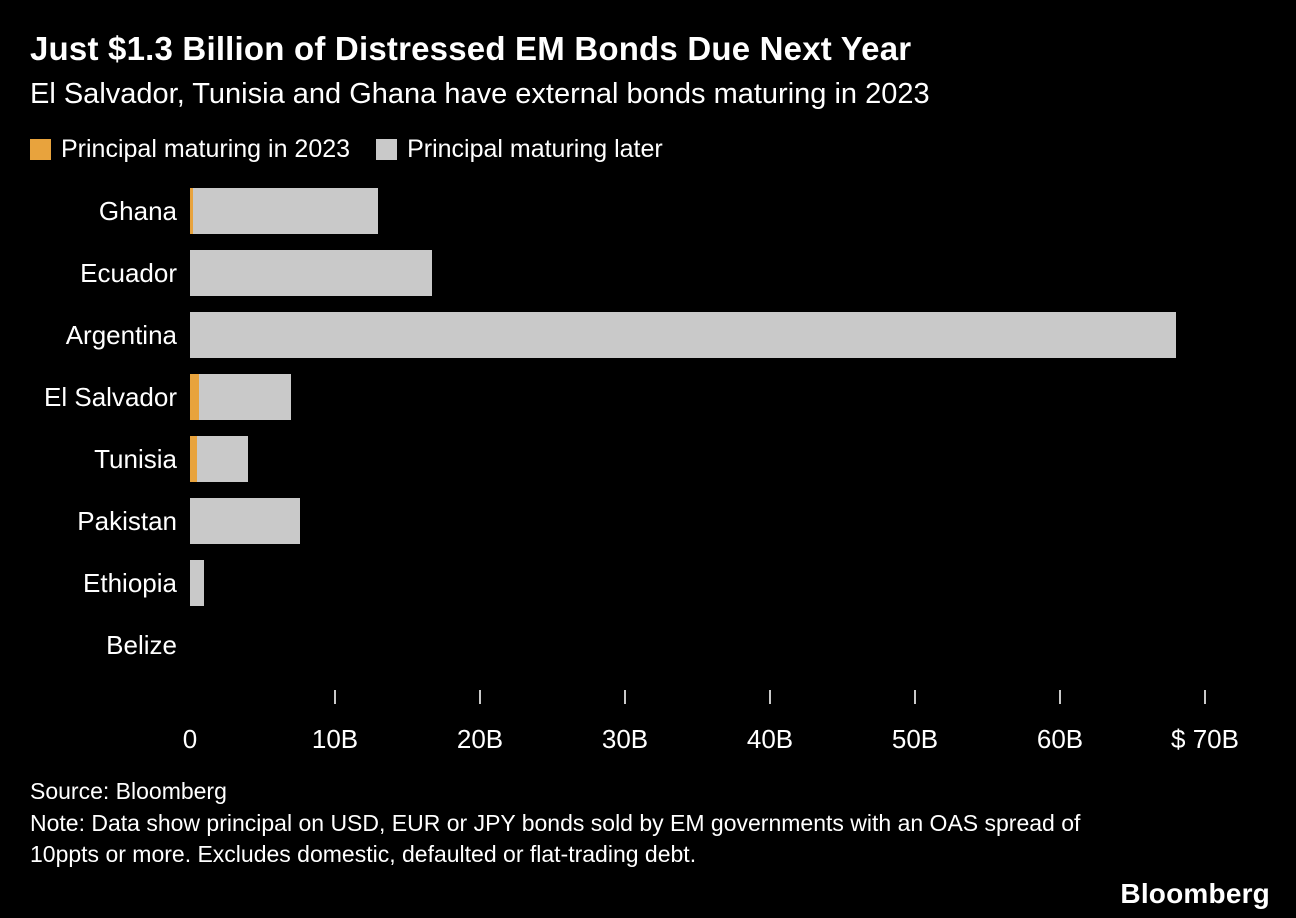 The height and width of the screenshot is (918, 1296). What do you see at coordinates (535, 149) in the screenshot?
I see `legend-label: Principal maturing later` at bounding box center [535, 149].